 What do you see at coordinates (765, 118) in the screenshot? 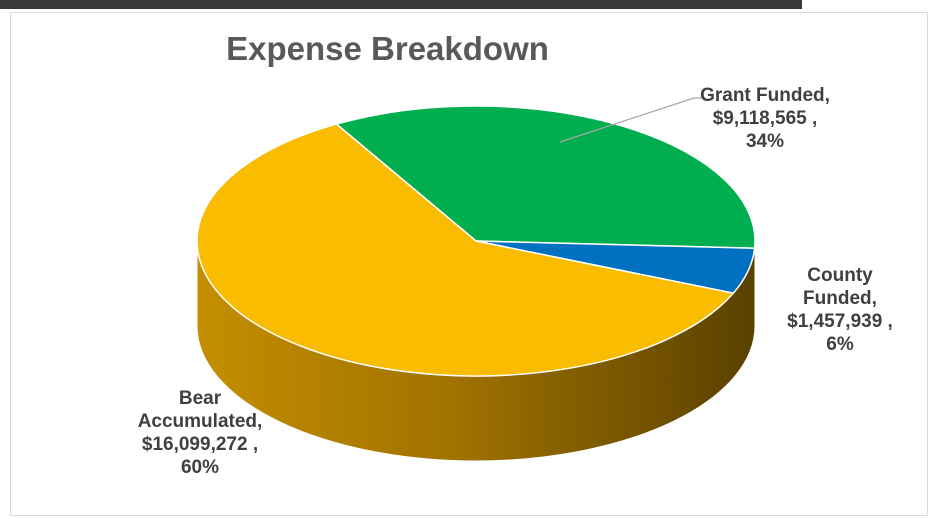
I see `data-label-grant-funded: Grant Funded, $9,118,565 , 34%` at bounding box center [765, 118].